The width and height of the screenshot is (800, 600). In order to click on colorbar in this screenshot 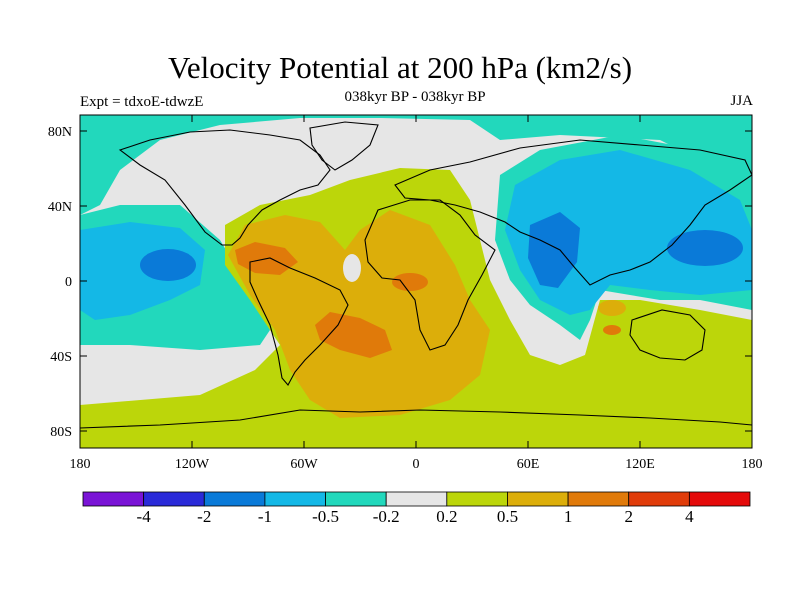, I will do `click(416, 499)`.